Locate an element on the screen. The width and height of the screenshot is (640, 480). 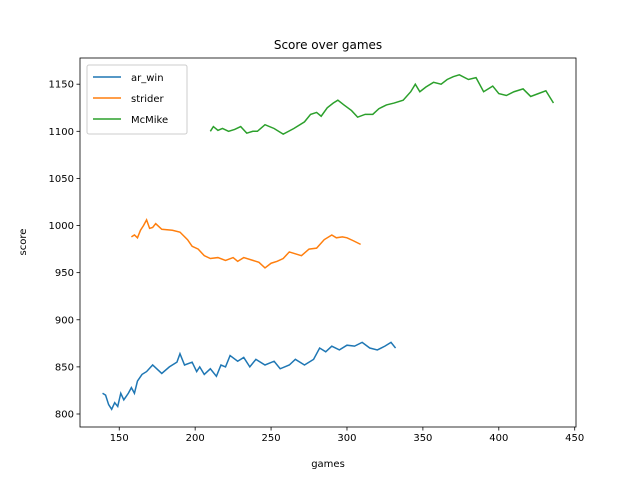
x-tick-label: 150 is located at coordinates (119, 438).